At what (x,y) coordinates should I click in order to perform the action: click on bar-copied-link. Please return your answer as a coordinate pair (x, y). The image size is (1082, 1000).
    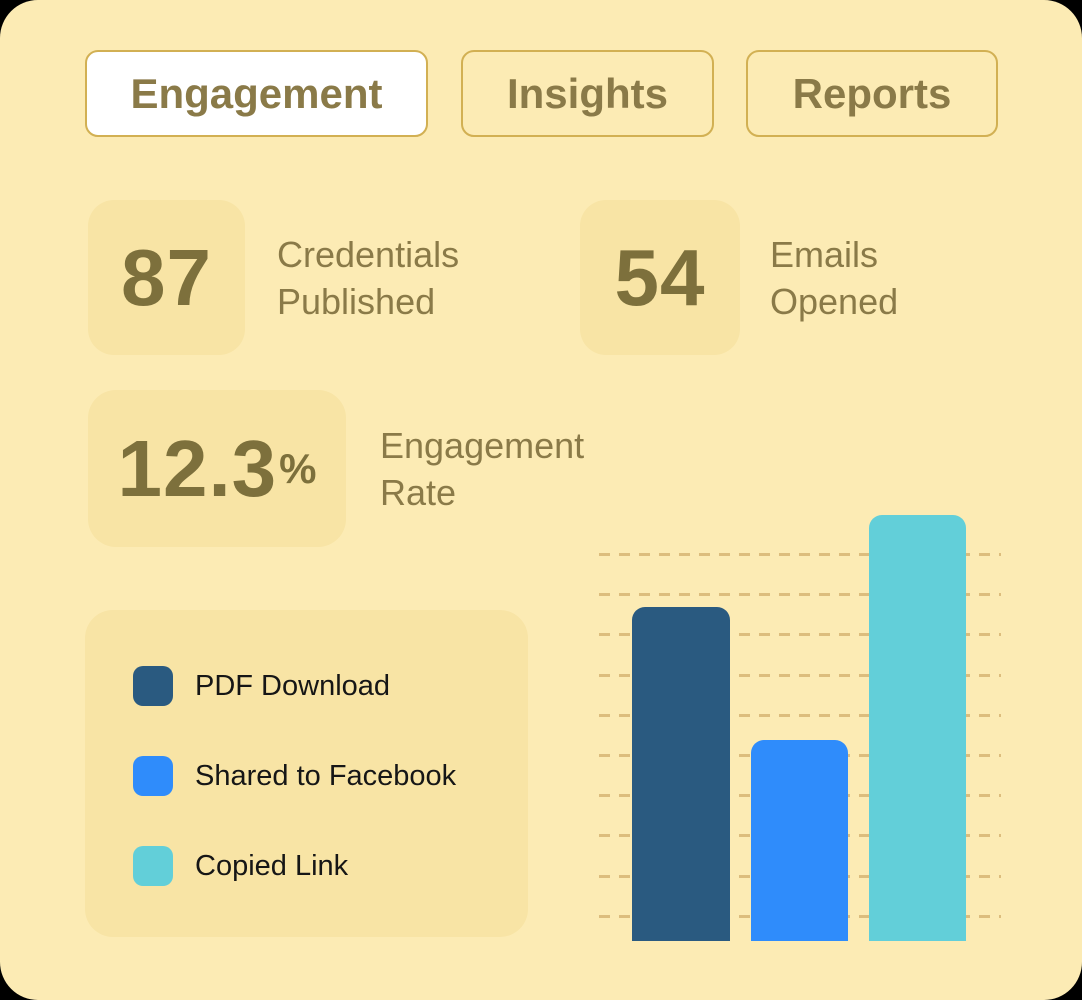
    Looking at the image, I should click on (917, 728).